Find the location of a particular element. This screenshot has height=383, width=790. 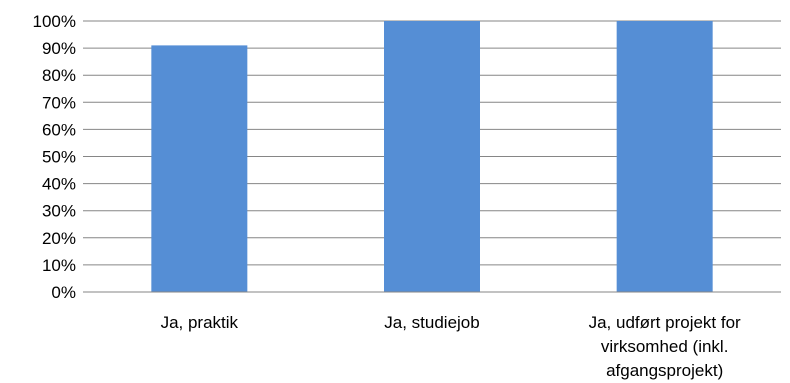

y-tick-label: 80% is located at coordinates (59, 75).